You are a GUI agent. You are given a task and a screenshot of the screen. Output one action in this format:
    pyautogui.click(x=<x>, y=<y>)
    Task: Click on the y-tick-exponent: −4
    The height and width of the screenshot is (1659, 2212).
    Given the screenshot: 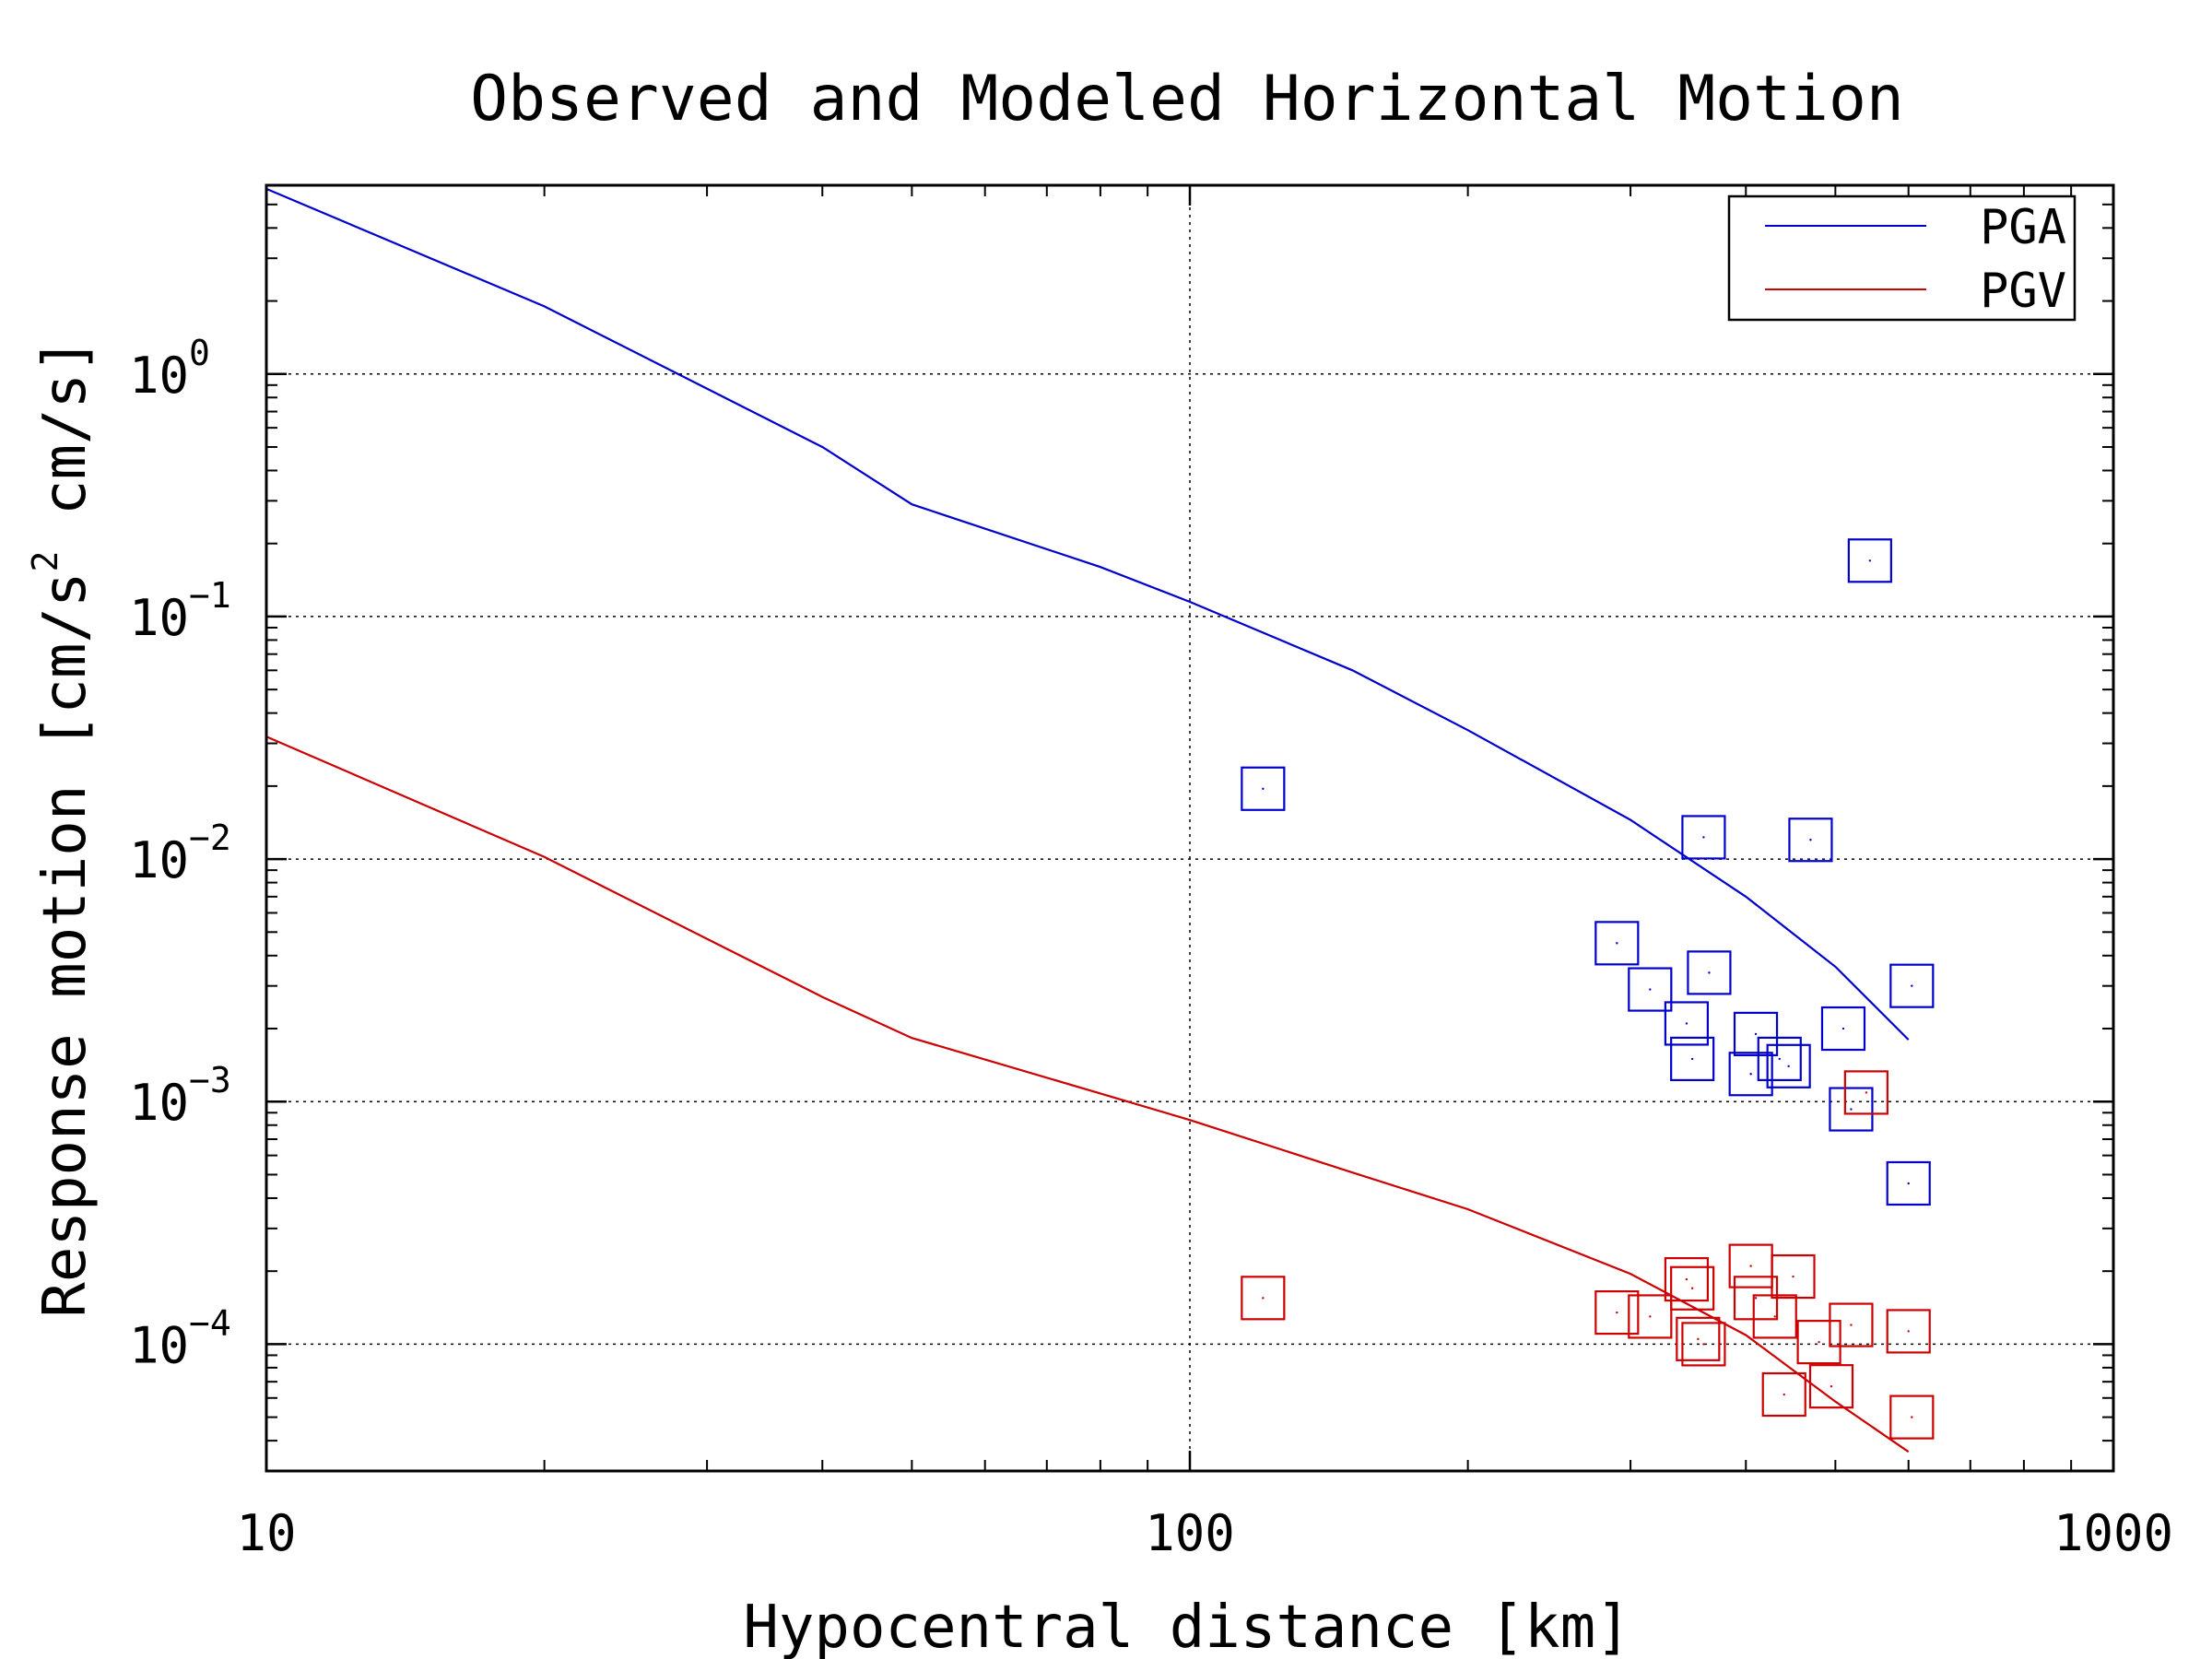 What is the action you would take?
    pyautogui.click(x=210, y=1322)
    